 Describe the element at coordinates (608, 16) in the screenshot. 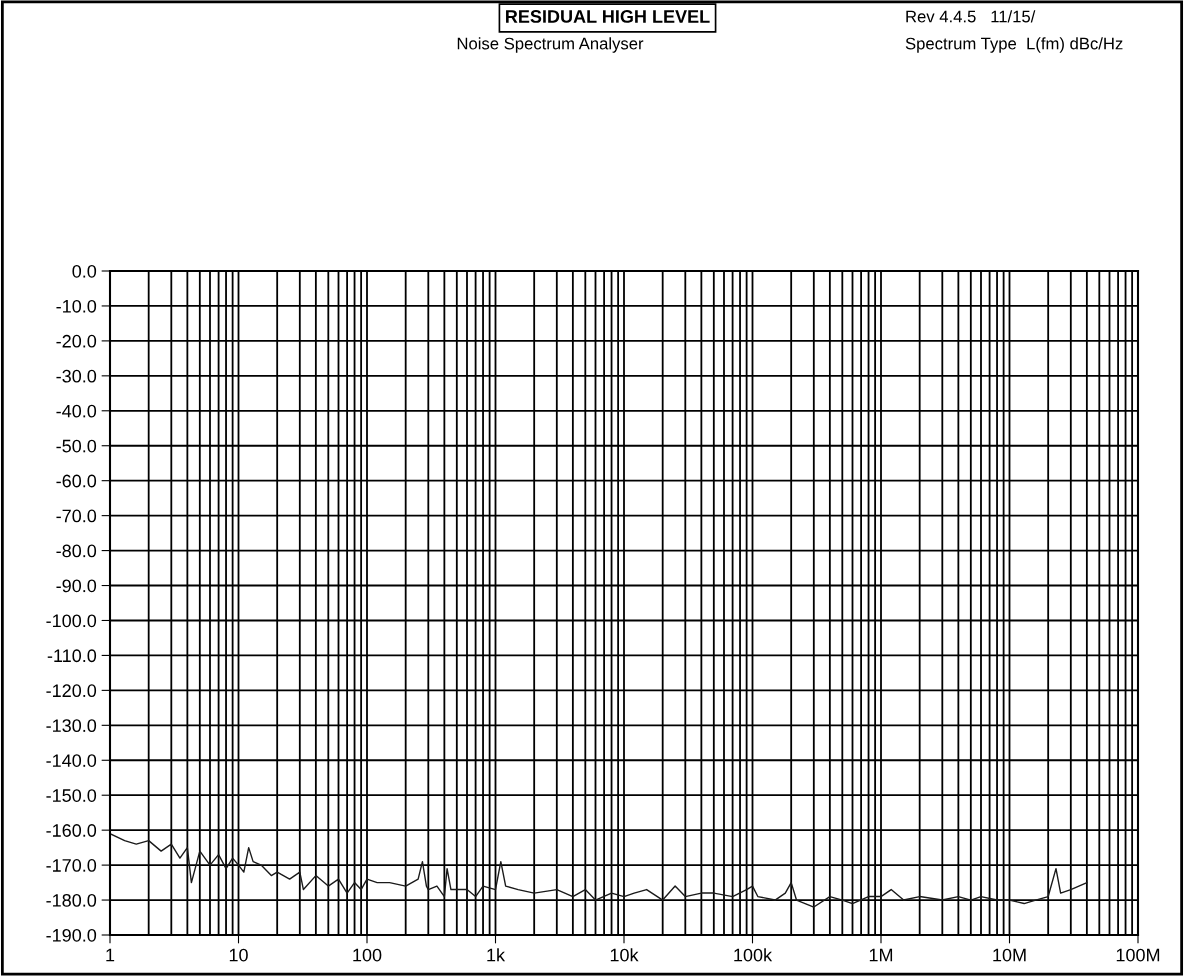

I see `chart-title: RESIDUAL HIGH LEVEL` at that location.